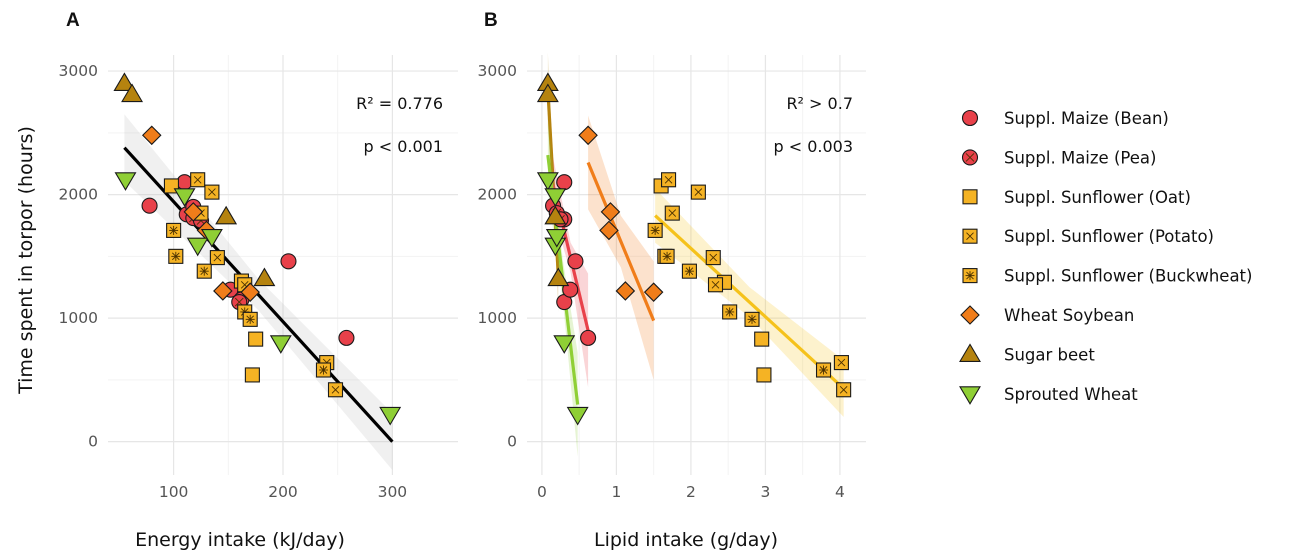  I want to click on x-tick-label: 200, so click(283, 492).